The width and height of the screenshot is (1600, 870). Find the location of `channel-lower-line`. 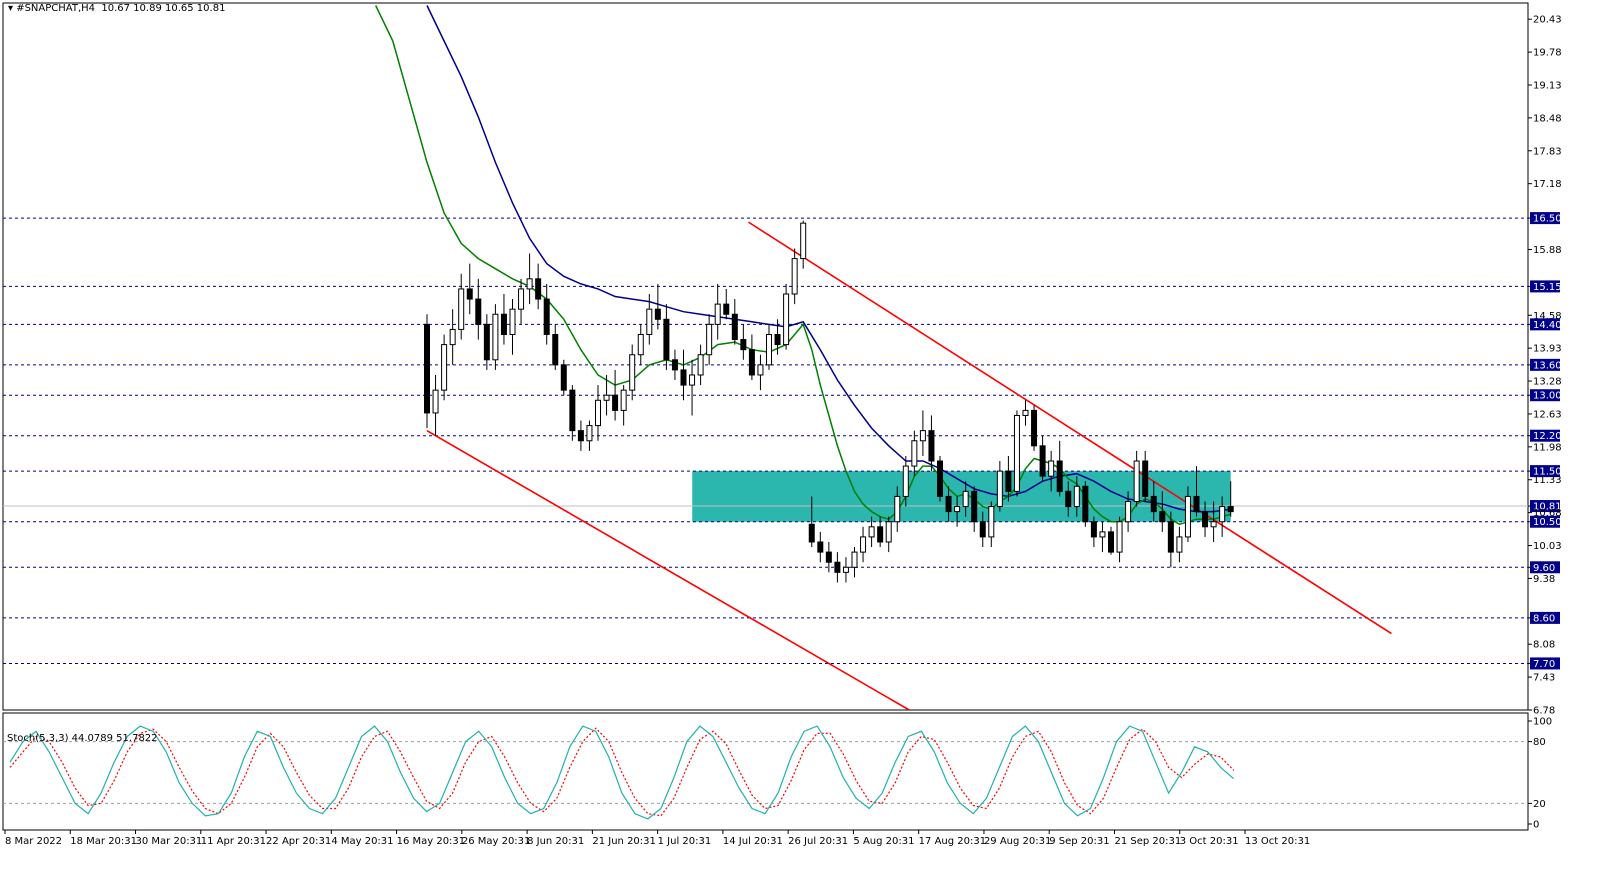

channel-lower-line is located at coordinates (668, 569).